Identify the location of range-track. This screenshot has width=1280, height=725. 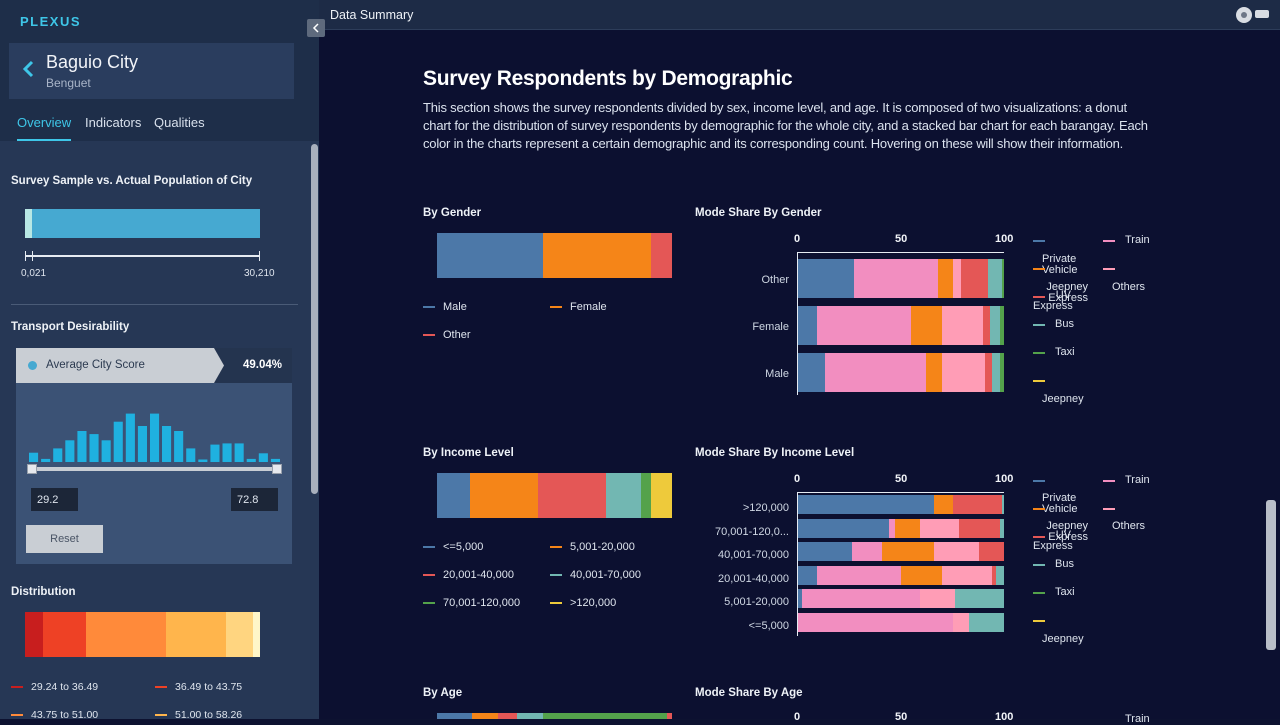
(155, 469).